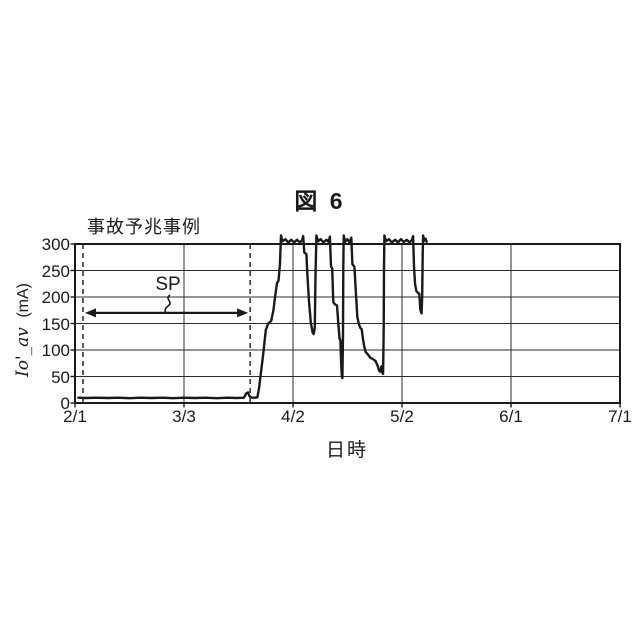 The height and width of the screenshot is (640, 640). Describe the element at coordinates (55, 297) in the screenshot. I see `y-tick-label: 200` at that location.